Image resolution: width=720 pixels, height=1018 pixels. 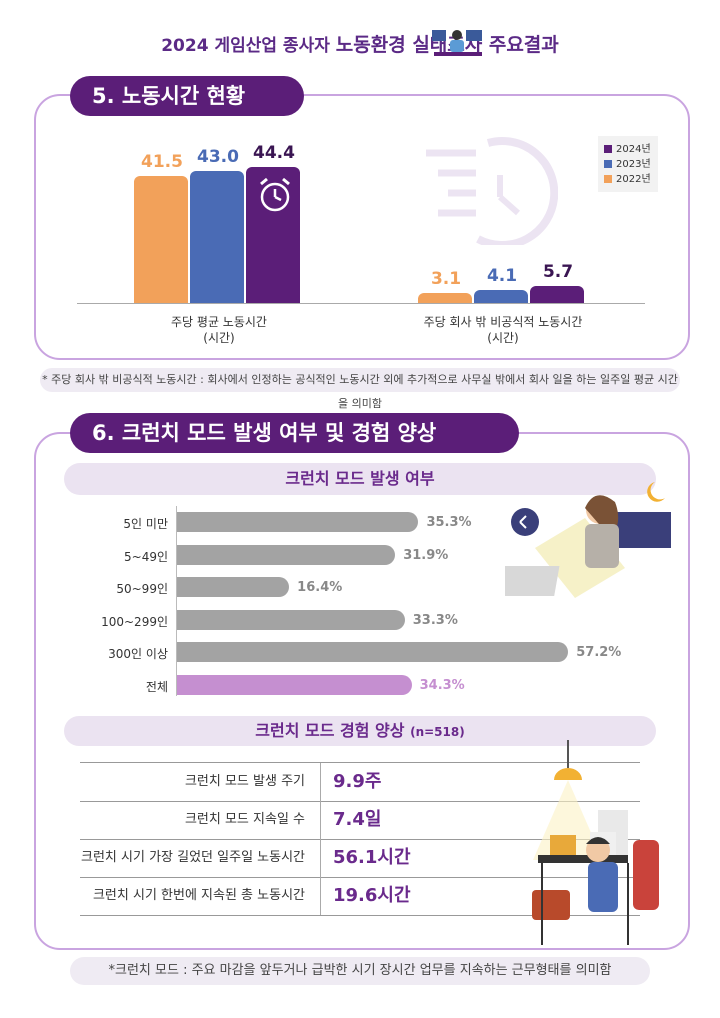 I want to click on hbar-value-label: 34.3%, so click(x=442, y=685).